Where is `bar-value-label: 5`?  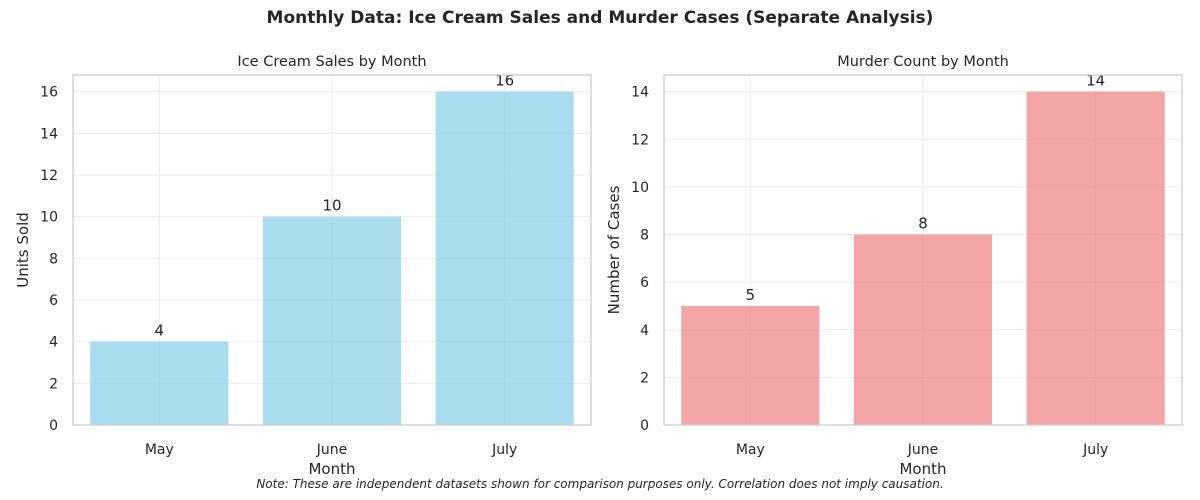 bar-value-label: 5 is located at coordinates (751, 295).